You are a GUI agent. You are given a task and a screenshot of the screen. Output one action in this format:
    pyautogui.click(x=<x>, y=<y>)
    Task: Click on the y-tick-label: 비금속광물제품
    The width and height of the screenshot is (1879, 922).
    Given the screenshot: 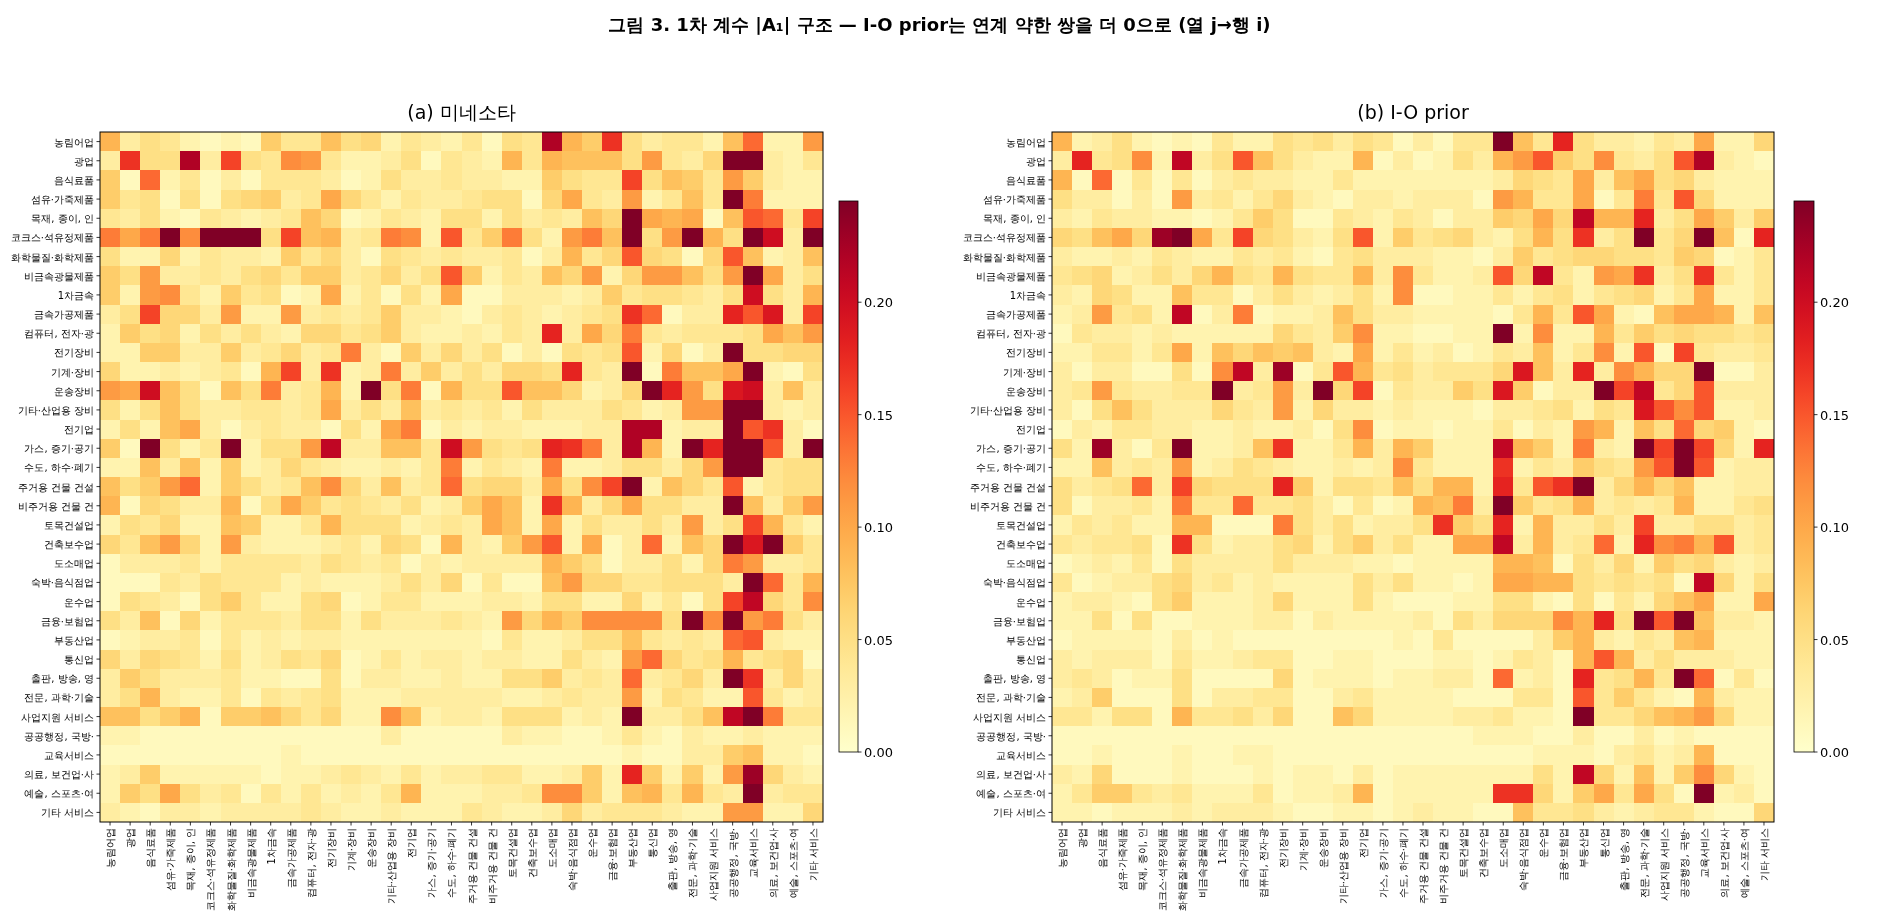 What is the action you would take?
    pyautogui.click(x=59, y=276)
    